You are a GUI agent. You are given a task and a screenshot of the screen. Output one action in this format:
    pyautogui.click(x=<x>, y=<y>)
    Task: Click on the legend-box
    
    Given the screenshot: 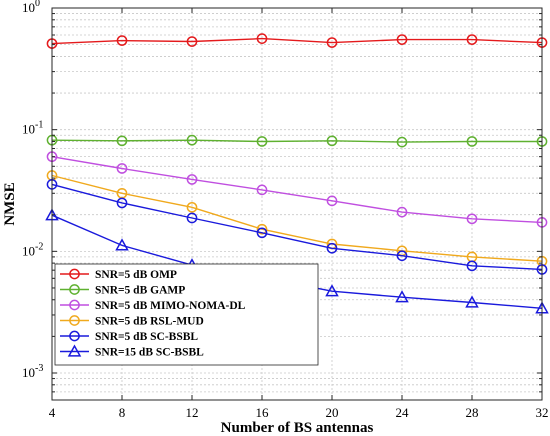 What is the action you would take?
    pyautogui.click(x=186, y=314)
    